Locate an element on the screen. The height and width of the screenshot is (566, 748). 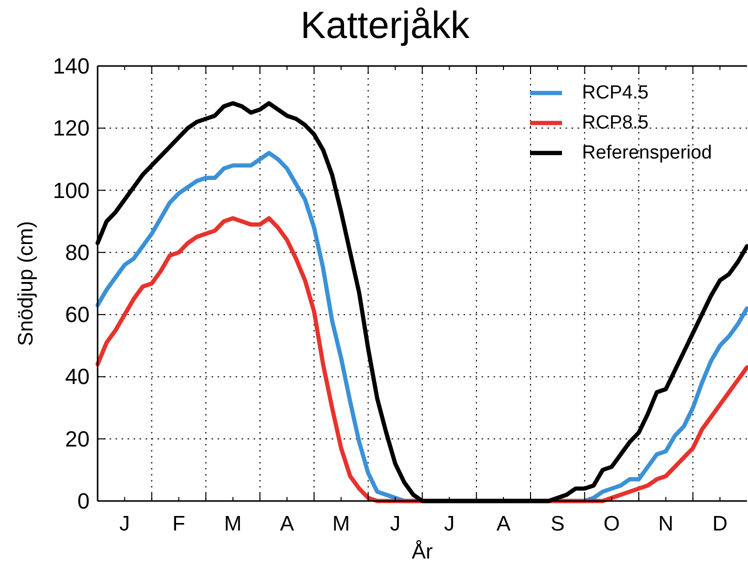
x-tick-label: D is located at coordinates (720, 524).